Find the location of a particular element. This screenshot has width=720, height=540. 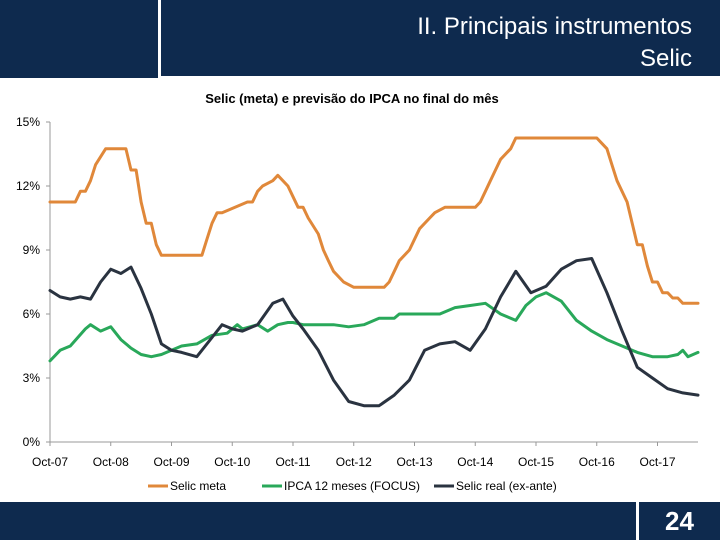

header-bar is located at coordinates (360, 39).